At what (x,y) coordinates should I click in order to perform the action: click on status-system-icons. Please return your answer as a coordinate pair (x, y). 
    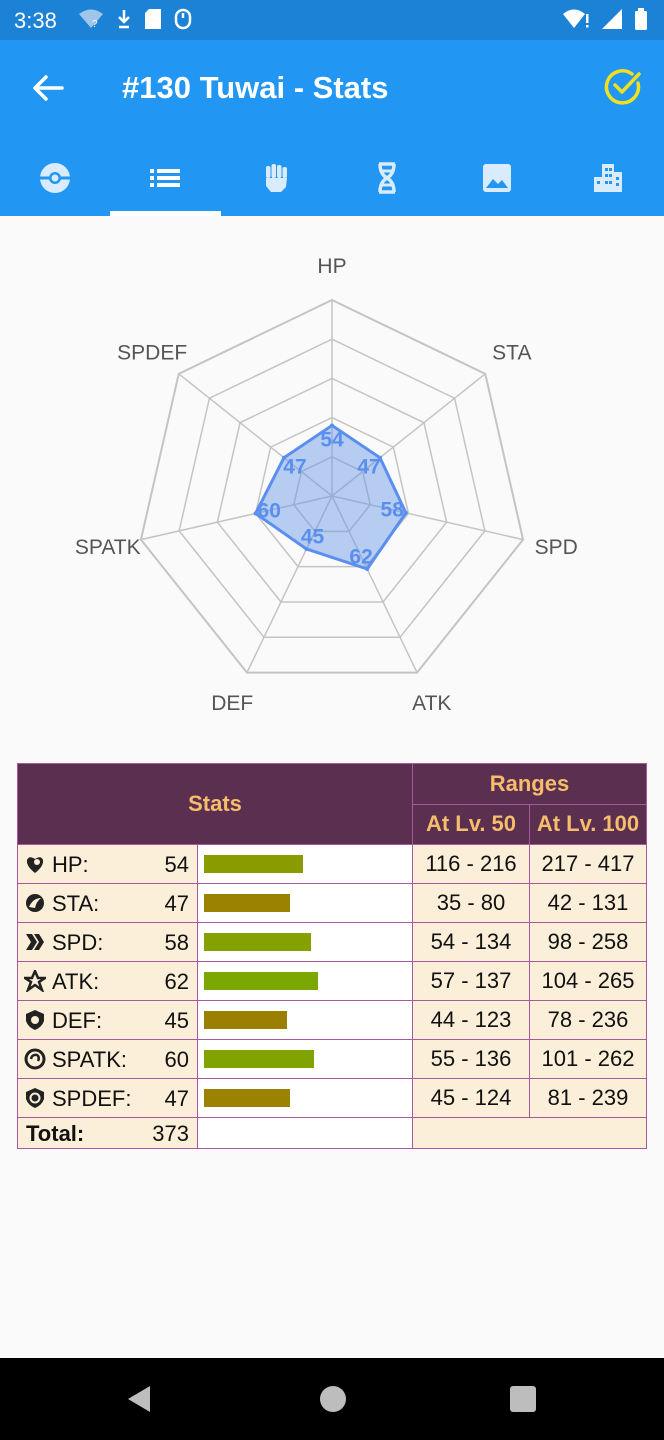
    Looking at the image, I should click on (605, 19).